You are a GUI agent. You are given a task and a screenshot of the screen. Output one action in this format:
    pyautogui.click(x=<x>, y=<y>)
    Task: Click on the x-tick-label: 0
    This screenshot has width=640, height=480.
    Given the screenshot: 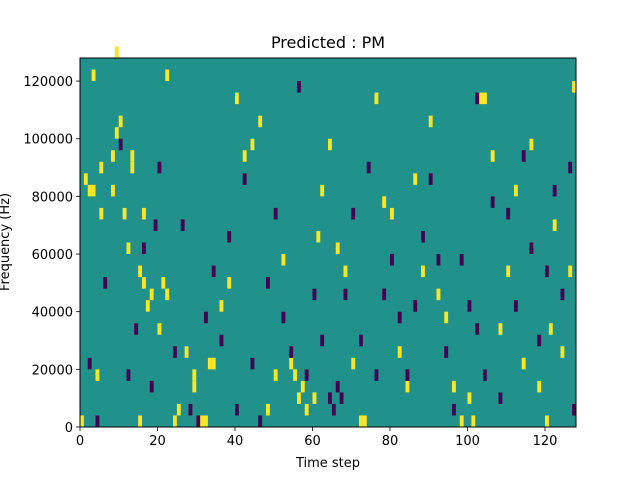 What is the action you would take?
    pyautogui.click(x=80, y=441)
    